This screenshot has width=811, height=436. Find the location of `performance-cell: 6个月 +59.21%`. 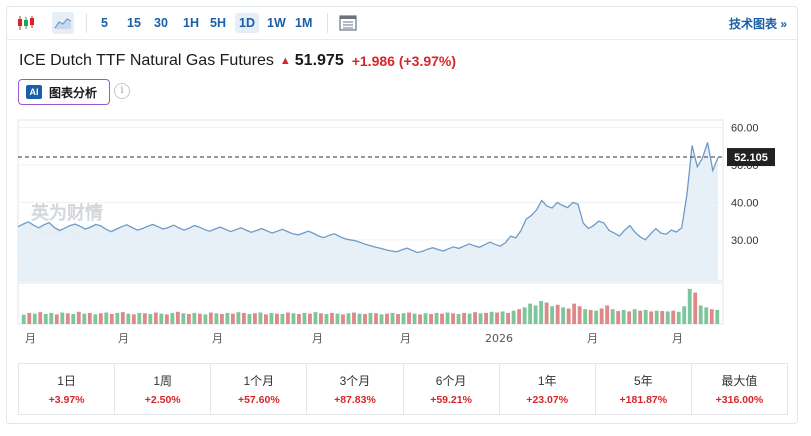

performance-cell: 6个月 +59.21% is located at coordinates (452, 389).